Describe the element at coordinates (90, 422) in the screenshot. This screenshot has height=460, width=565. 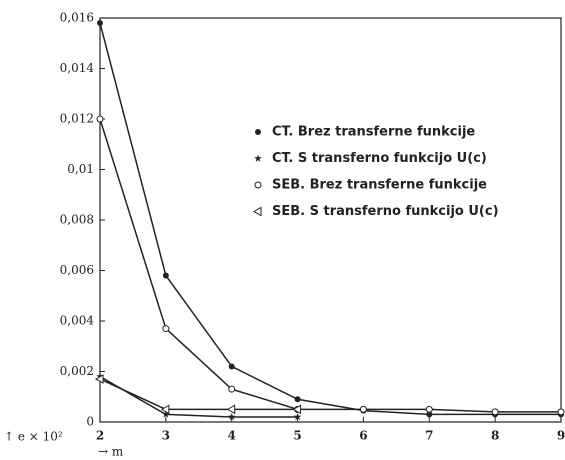
I see `y-tick-label: 0` at that location.